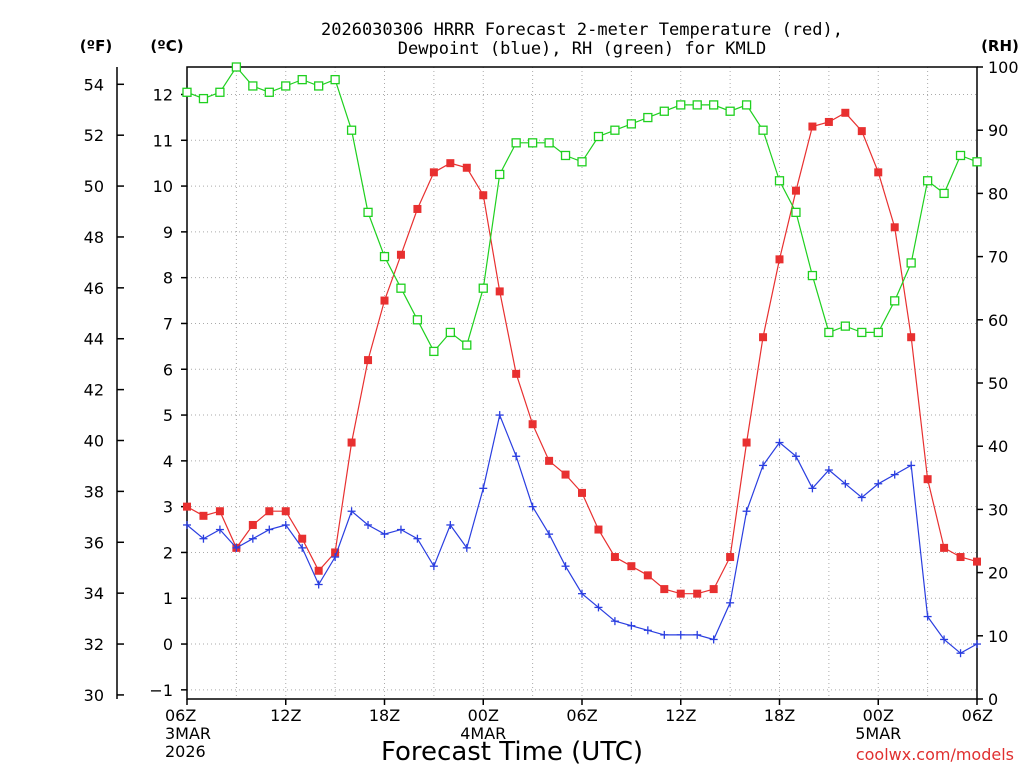  Describe the element at coordinates (168, 461) in the screenshot. I see `celsius-tick-label: 4` at that location.